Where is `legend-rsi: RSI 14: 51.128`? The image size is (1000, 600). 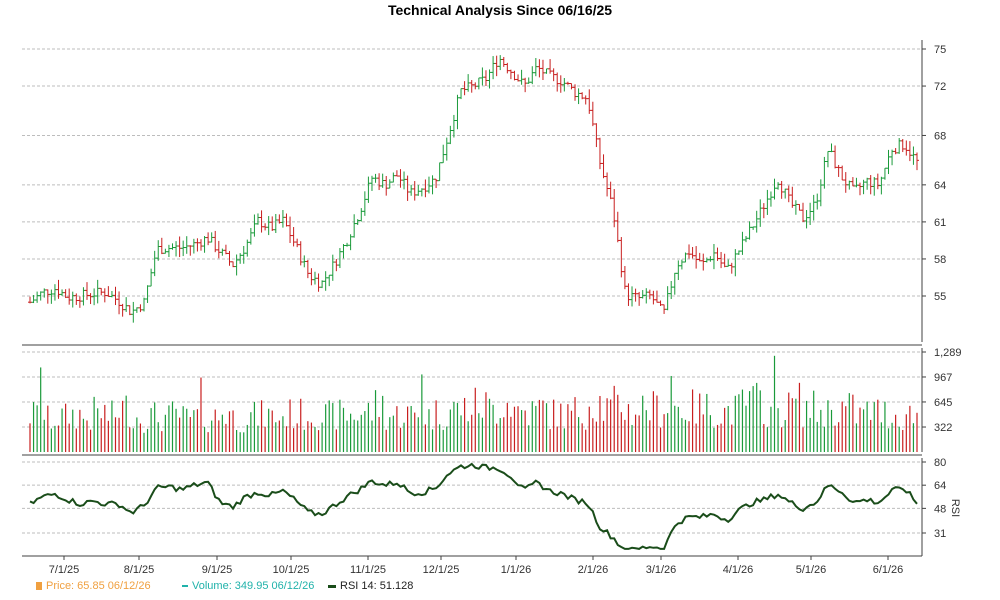
legend-rsi: RSI 14: 51.128 is located at coordinates (370, 586).